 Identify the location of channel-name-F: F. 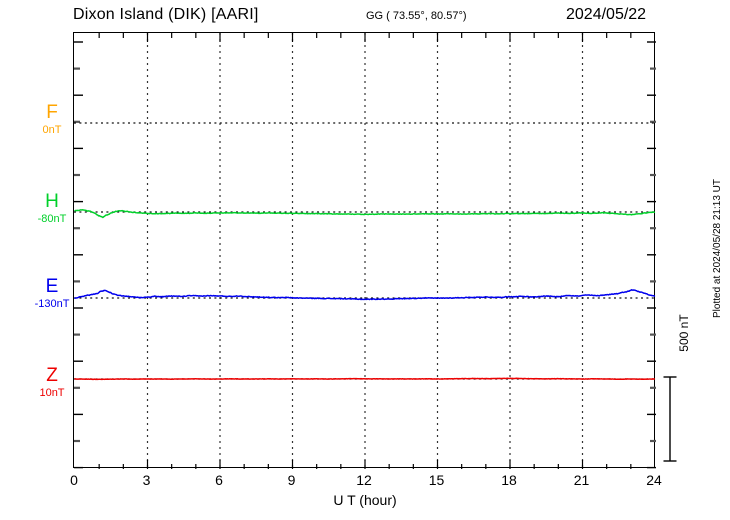
(52, 112).